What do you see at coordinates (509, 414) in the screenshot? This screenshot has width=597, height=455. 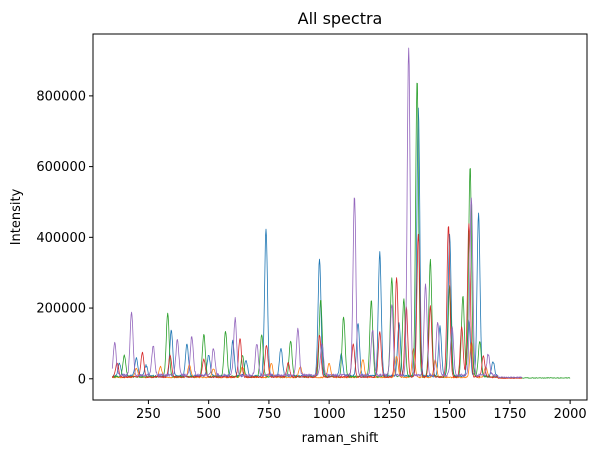 I see `x-tick-label: 1750` at bounding box center [509, 414].